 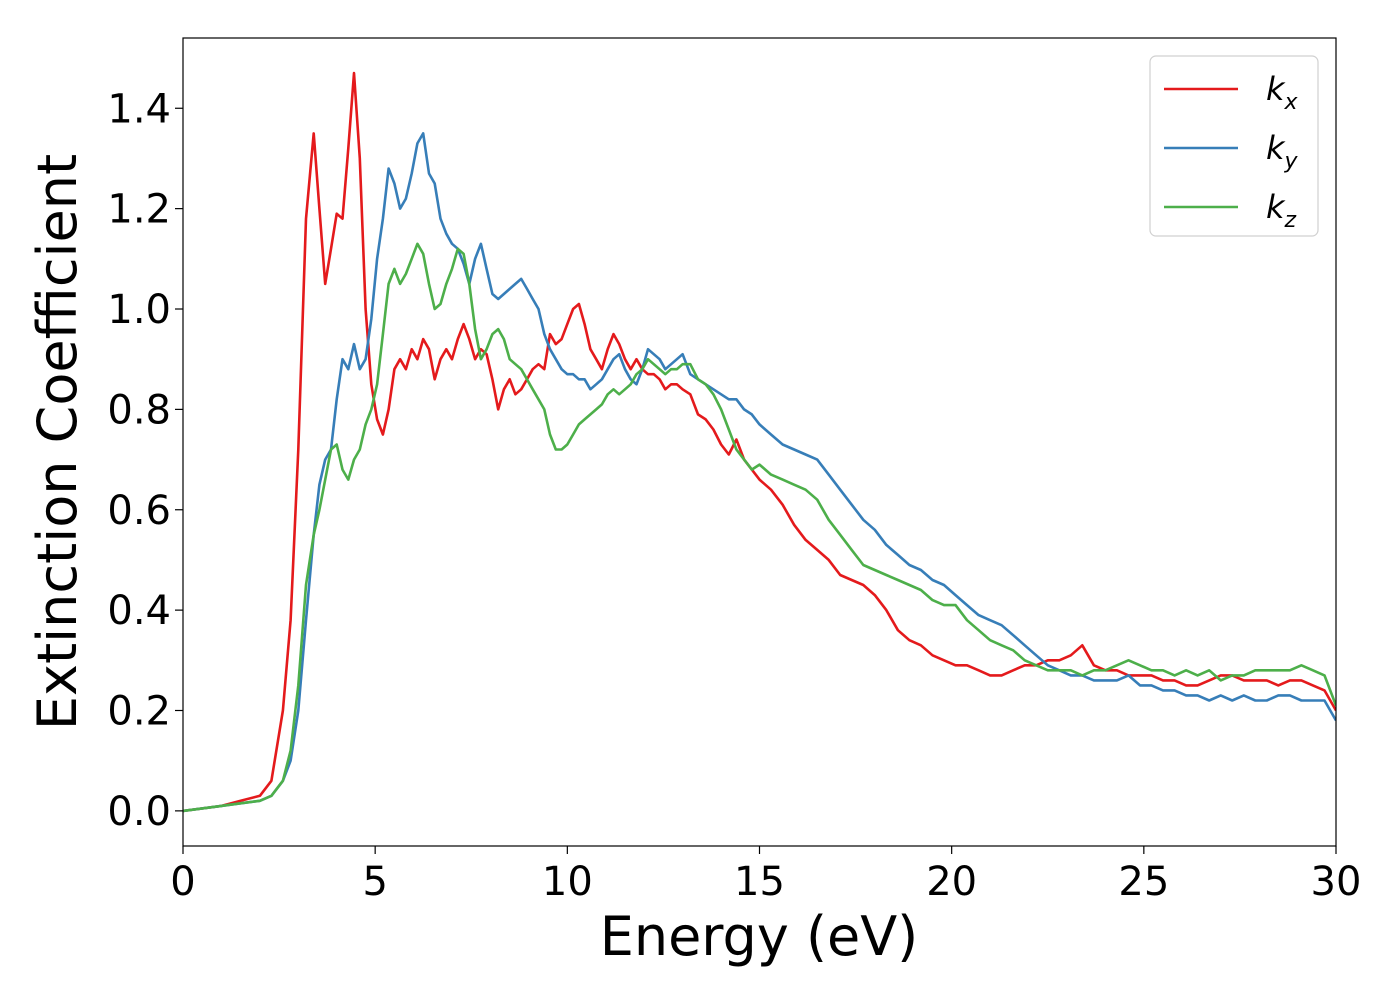 What do you see at coordinates (759, 882) in the screenshot?
I see `x-tick-label: 15` at bounding box center [759, 882].